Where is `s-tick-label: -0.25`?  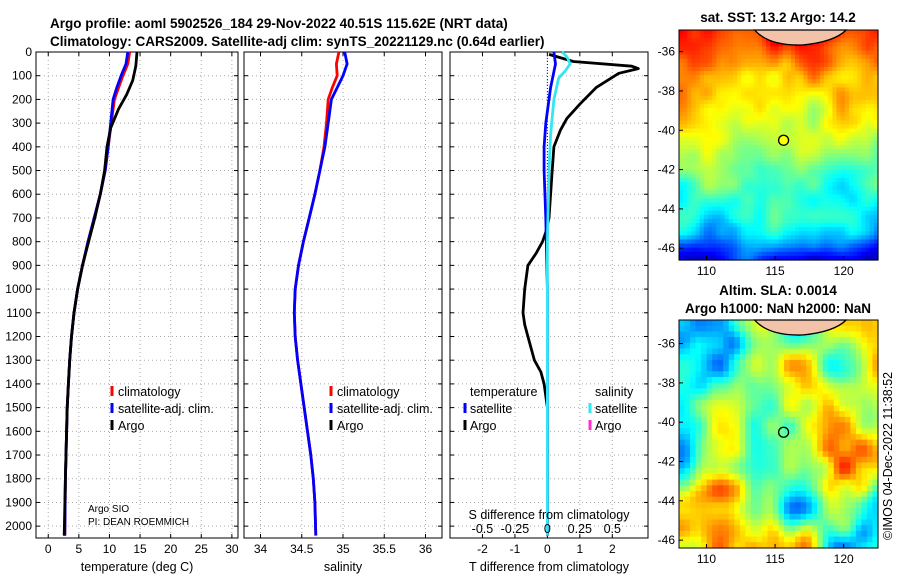 s-tick-label: -0.25 is located at coordinates (515, 529).